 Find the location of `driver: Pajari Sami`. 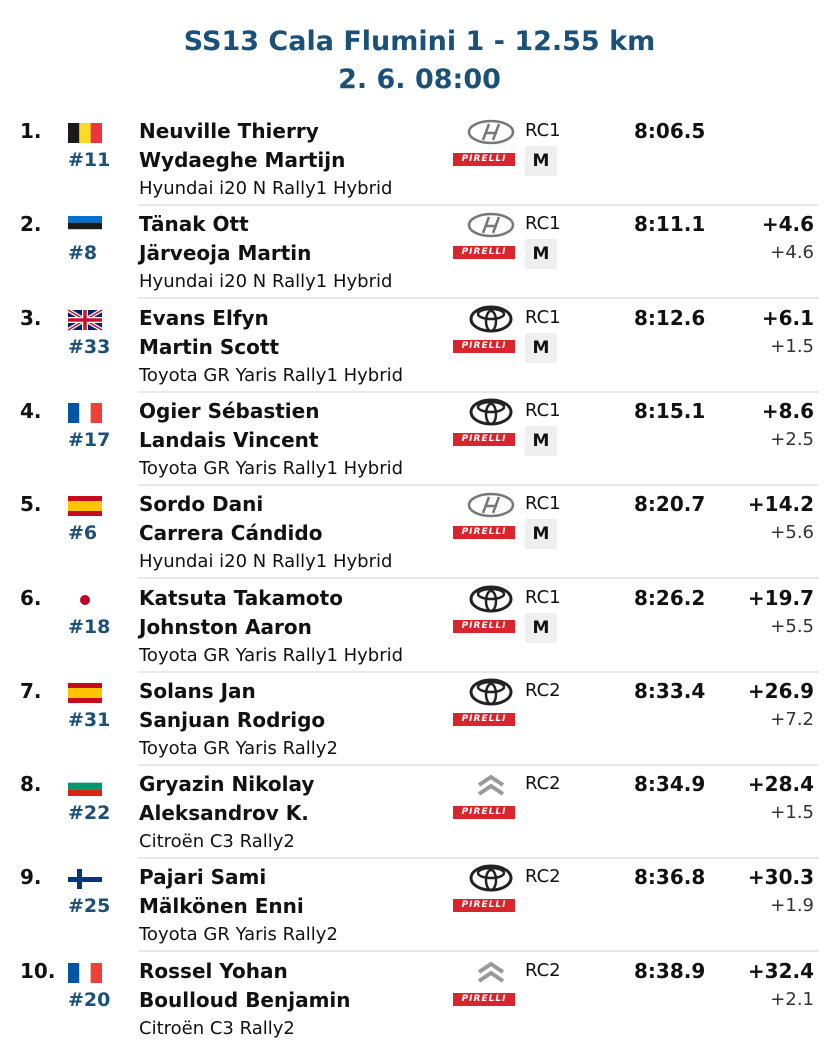

driver: Pajari Sami is located at coordinates (203, 877).